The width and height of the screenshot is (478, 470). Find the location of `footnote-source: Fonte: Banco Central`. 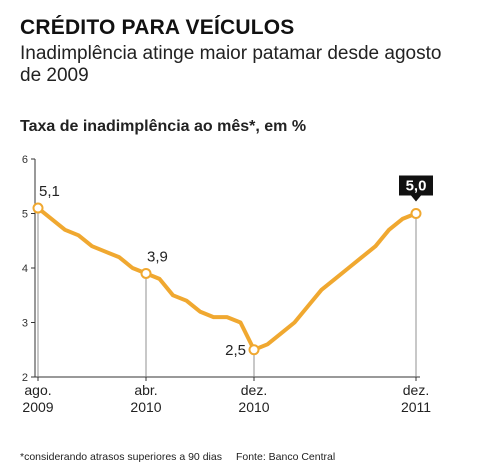

footnote-source: Fonte: Banco Central is located at coordinates (285, 457).